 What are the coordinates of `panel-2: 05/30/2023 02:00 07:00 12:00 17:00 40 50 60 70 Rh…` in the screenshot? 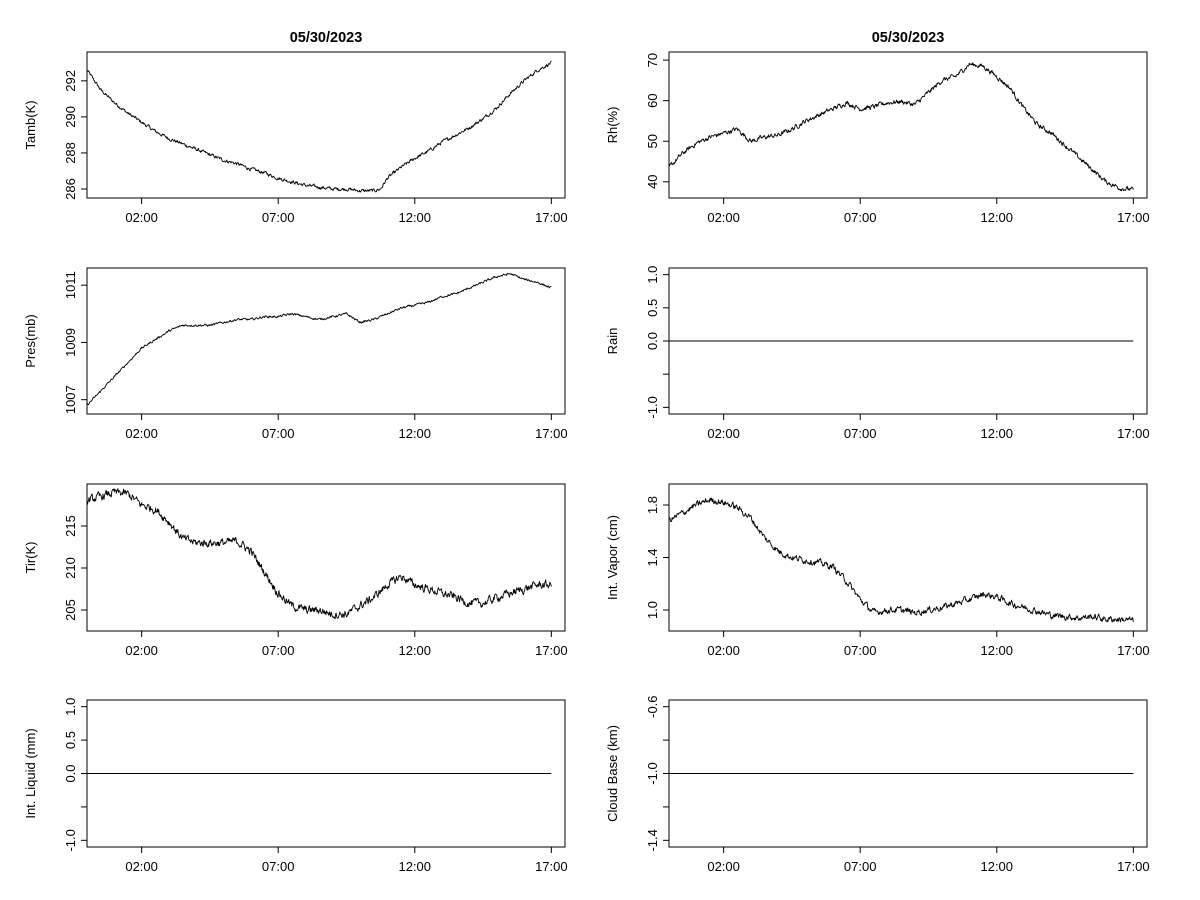 It's located at (877, 127).